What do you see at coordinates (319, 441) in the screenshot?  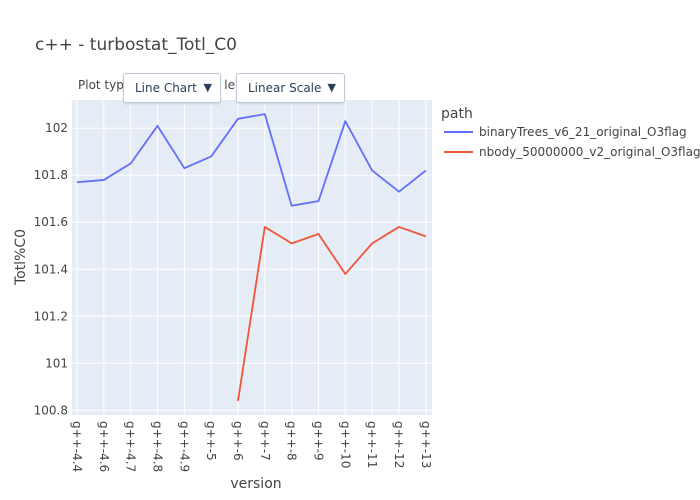 I see `x-tick-label: g++-9` at bounding box center [319, 441].